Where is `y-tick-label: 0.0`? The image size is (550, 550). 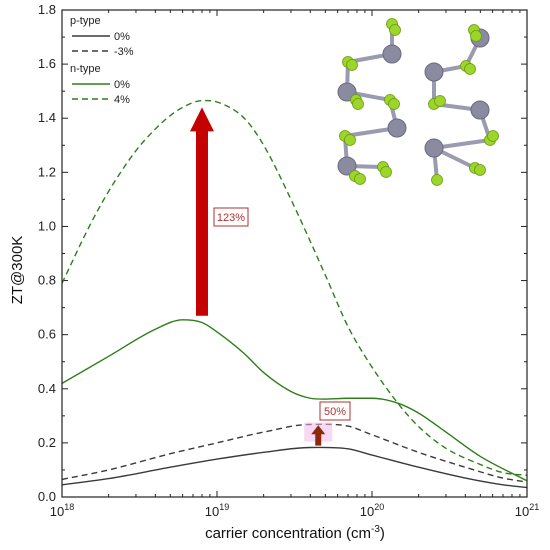
y-tick-label: 0.0 is located at coordinates (47, 496).